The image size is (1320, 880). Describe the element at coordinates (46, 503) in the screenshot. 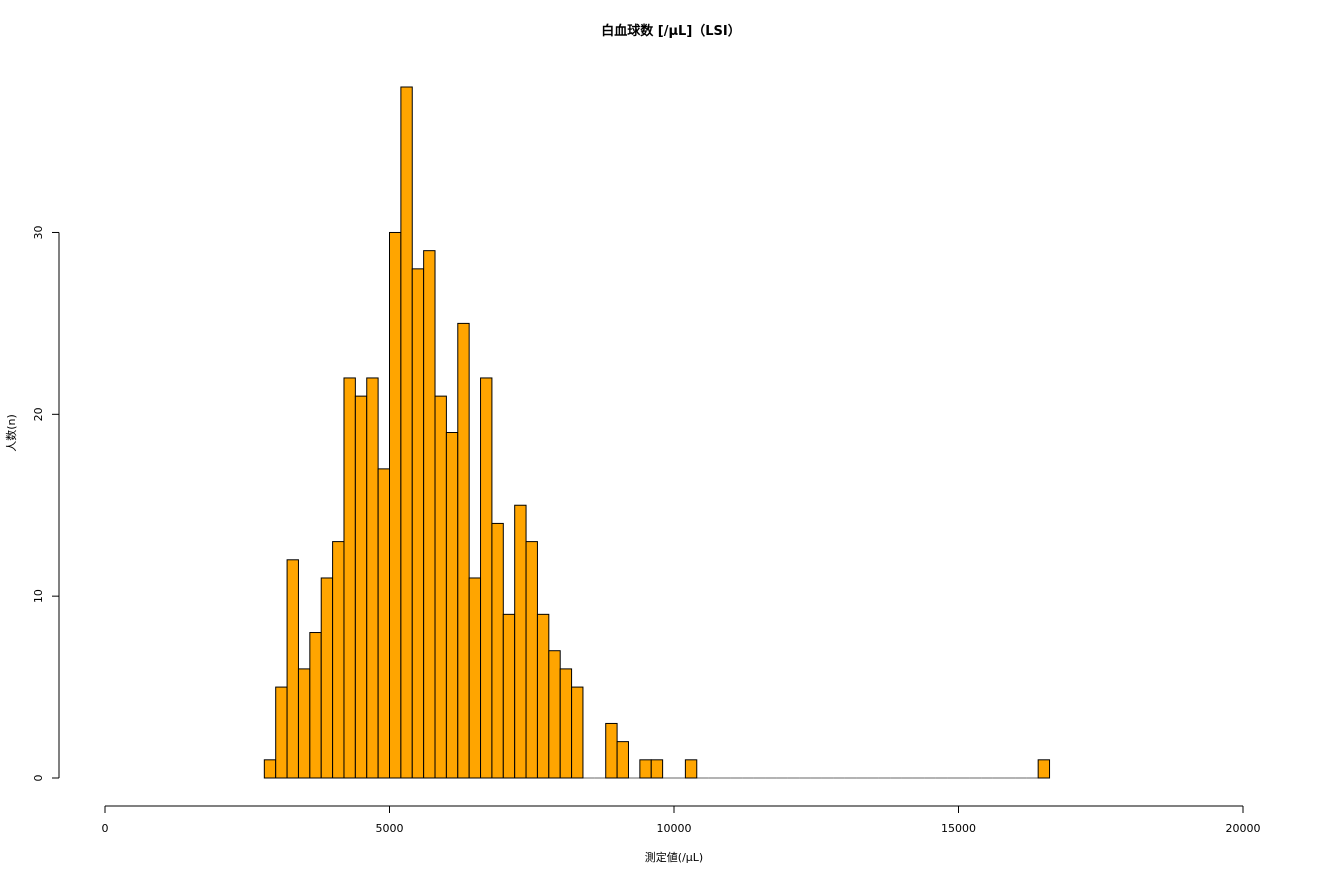

I see `y-axis: 0 10 20 30` at that location.